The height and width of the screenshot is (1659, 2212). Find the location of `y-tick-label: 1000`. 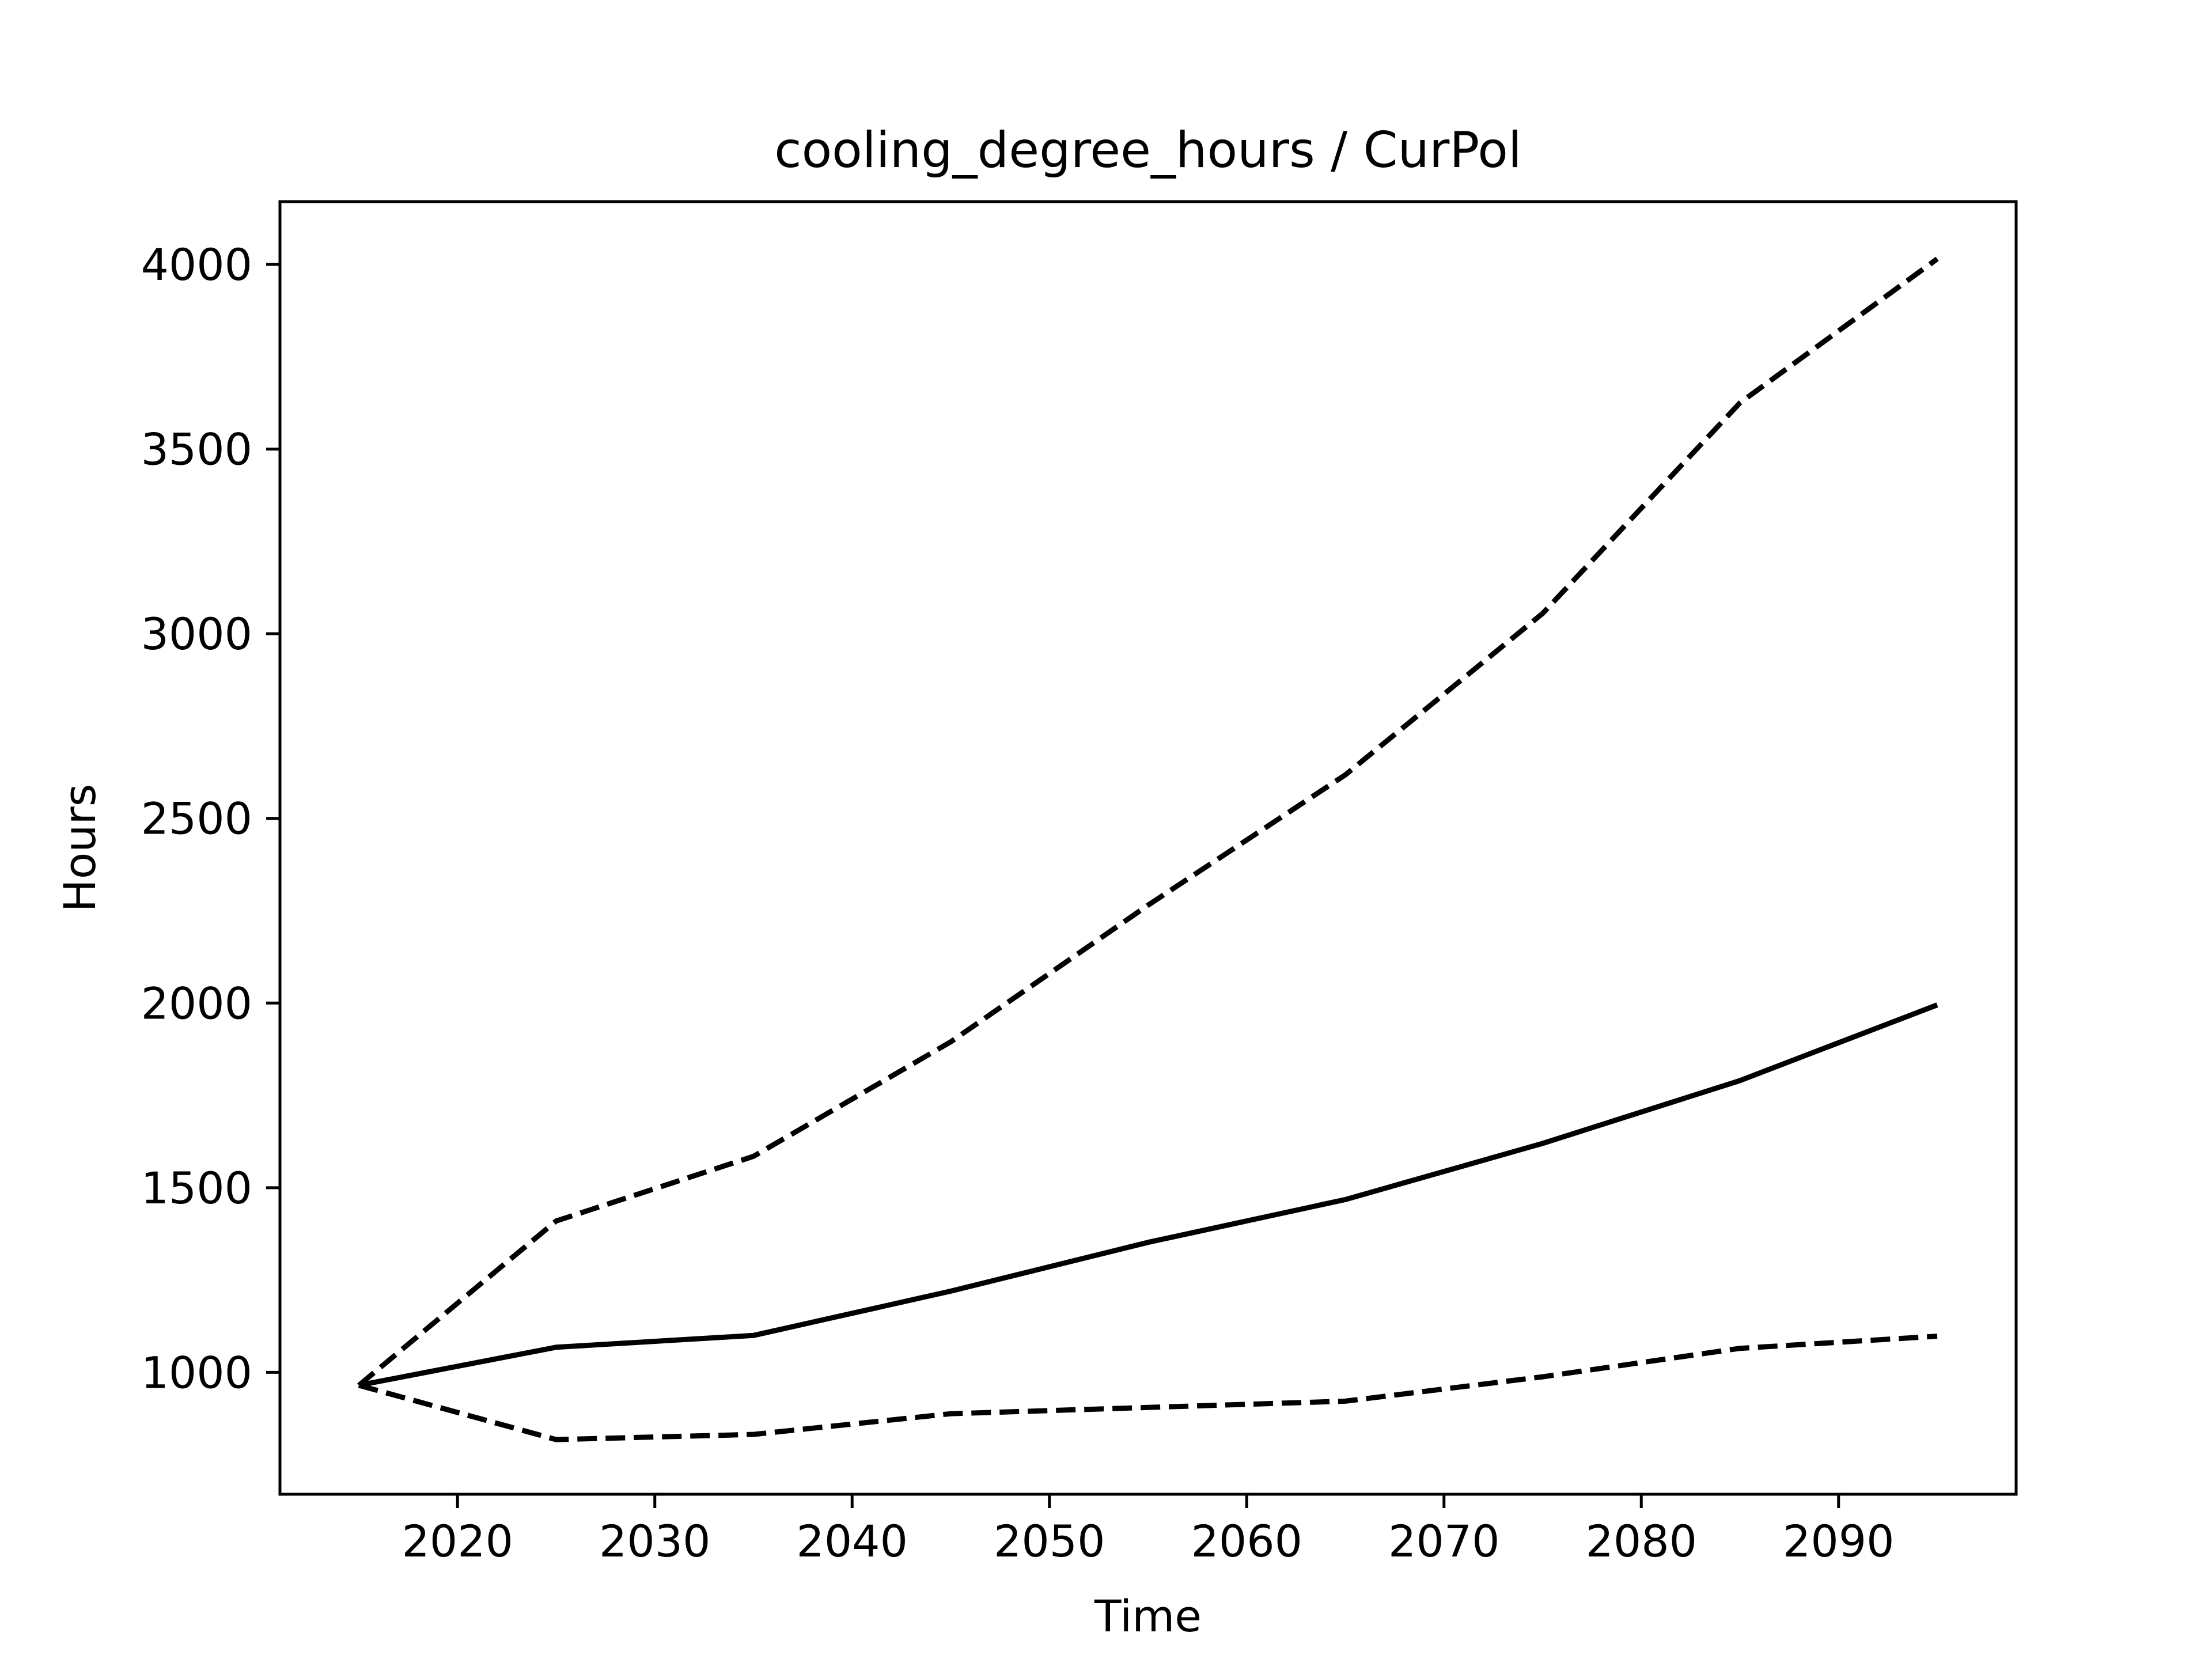

y-tick-label: 1000 is located at coordinates (196, 1372).